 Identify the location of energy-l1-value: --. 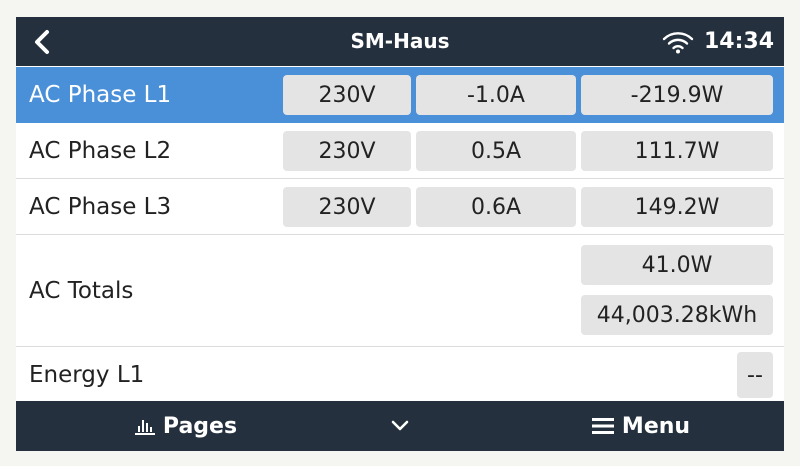
(755, 375).